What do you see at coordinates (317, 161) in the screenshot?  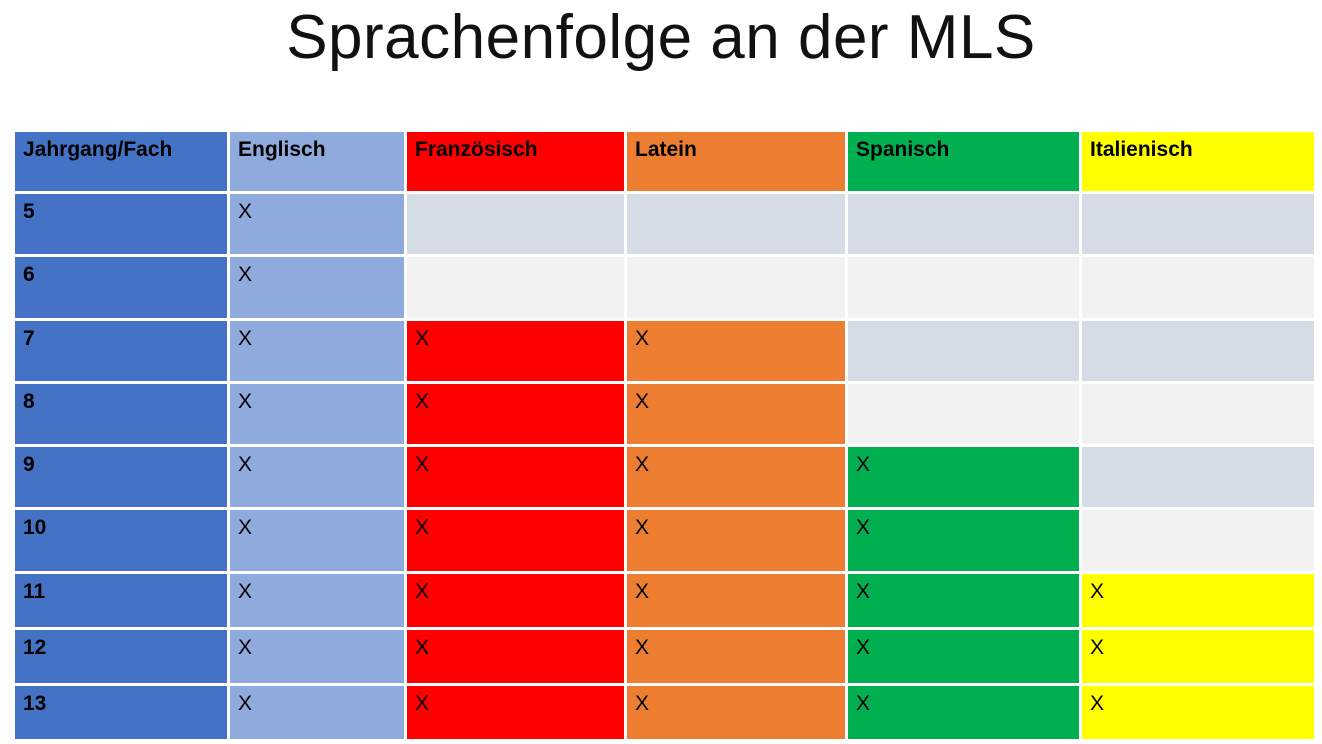 I see `header-englisch: Englisch` at bounding box center [317, 161].